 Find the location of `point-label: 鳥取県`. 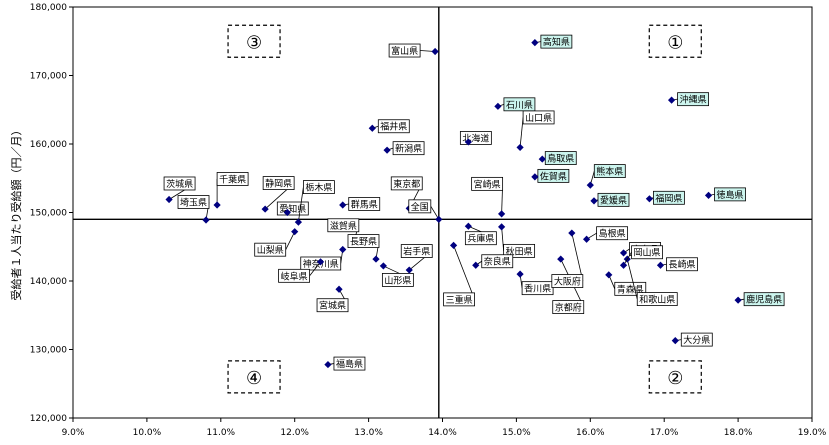

point-label: 鳥取県 is located at coordinates (560, 159).